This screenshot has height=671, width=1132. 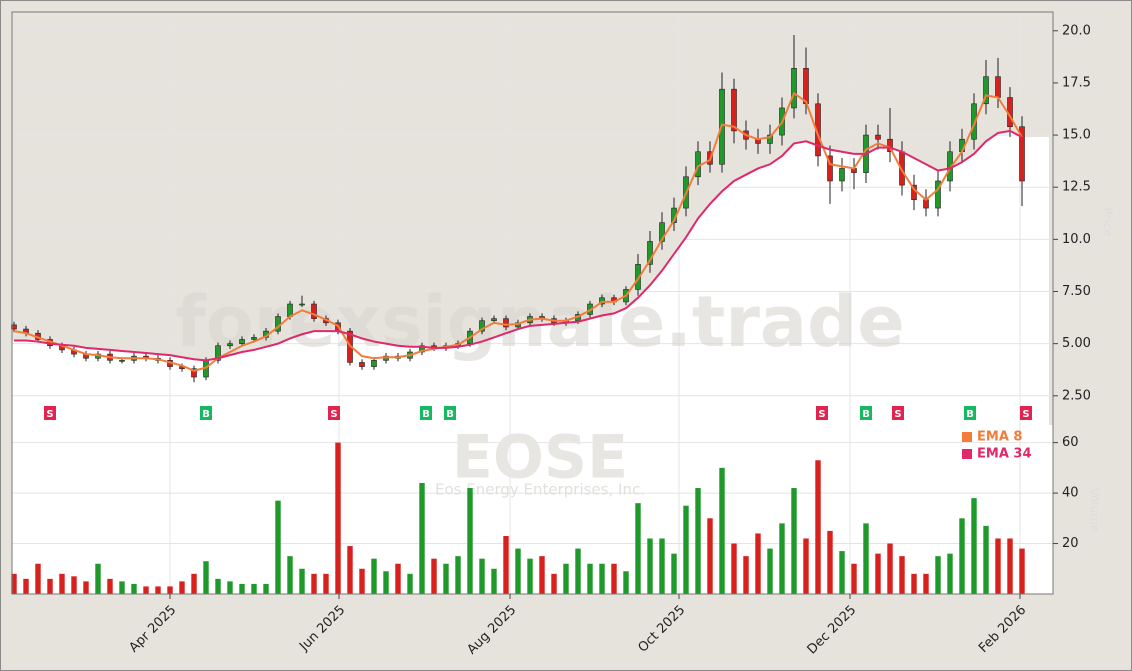 I want to click on y-axis-label: Price, so click(x=1108, y=221).